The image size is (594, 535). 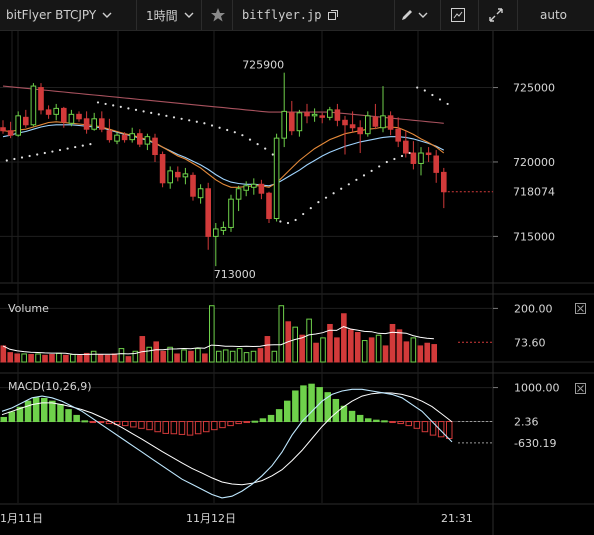 I want to click on fullscreen-button, so click(x=499, y=15).